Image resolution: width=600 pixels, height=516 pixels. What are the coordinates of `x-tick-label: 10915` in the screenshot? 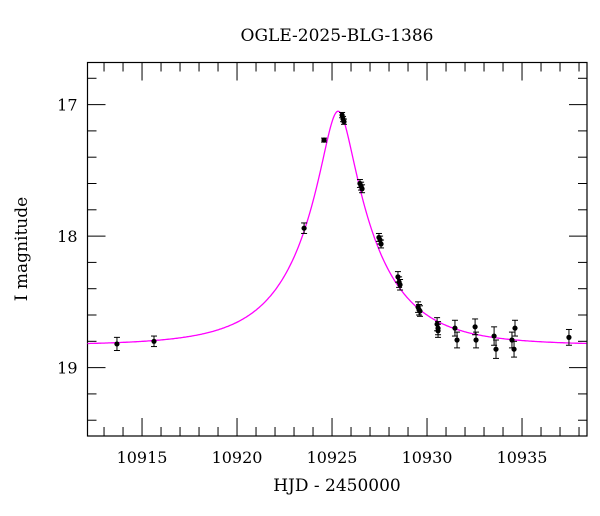 It's located at (142, 457).